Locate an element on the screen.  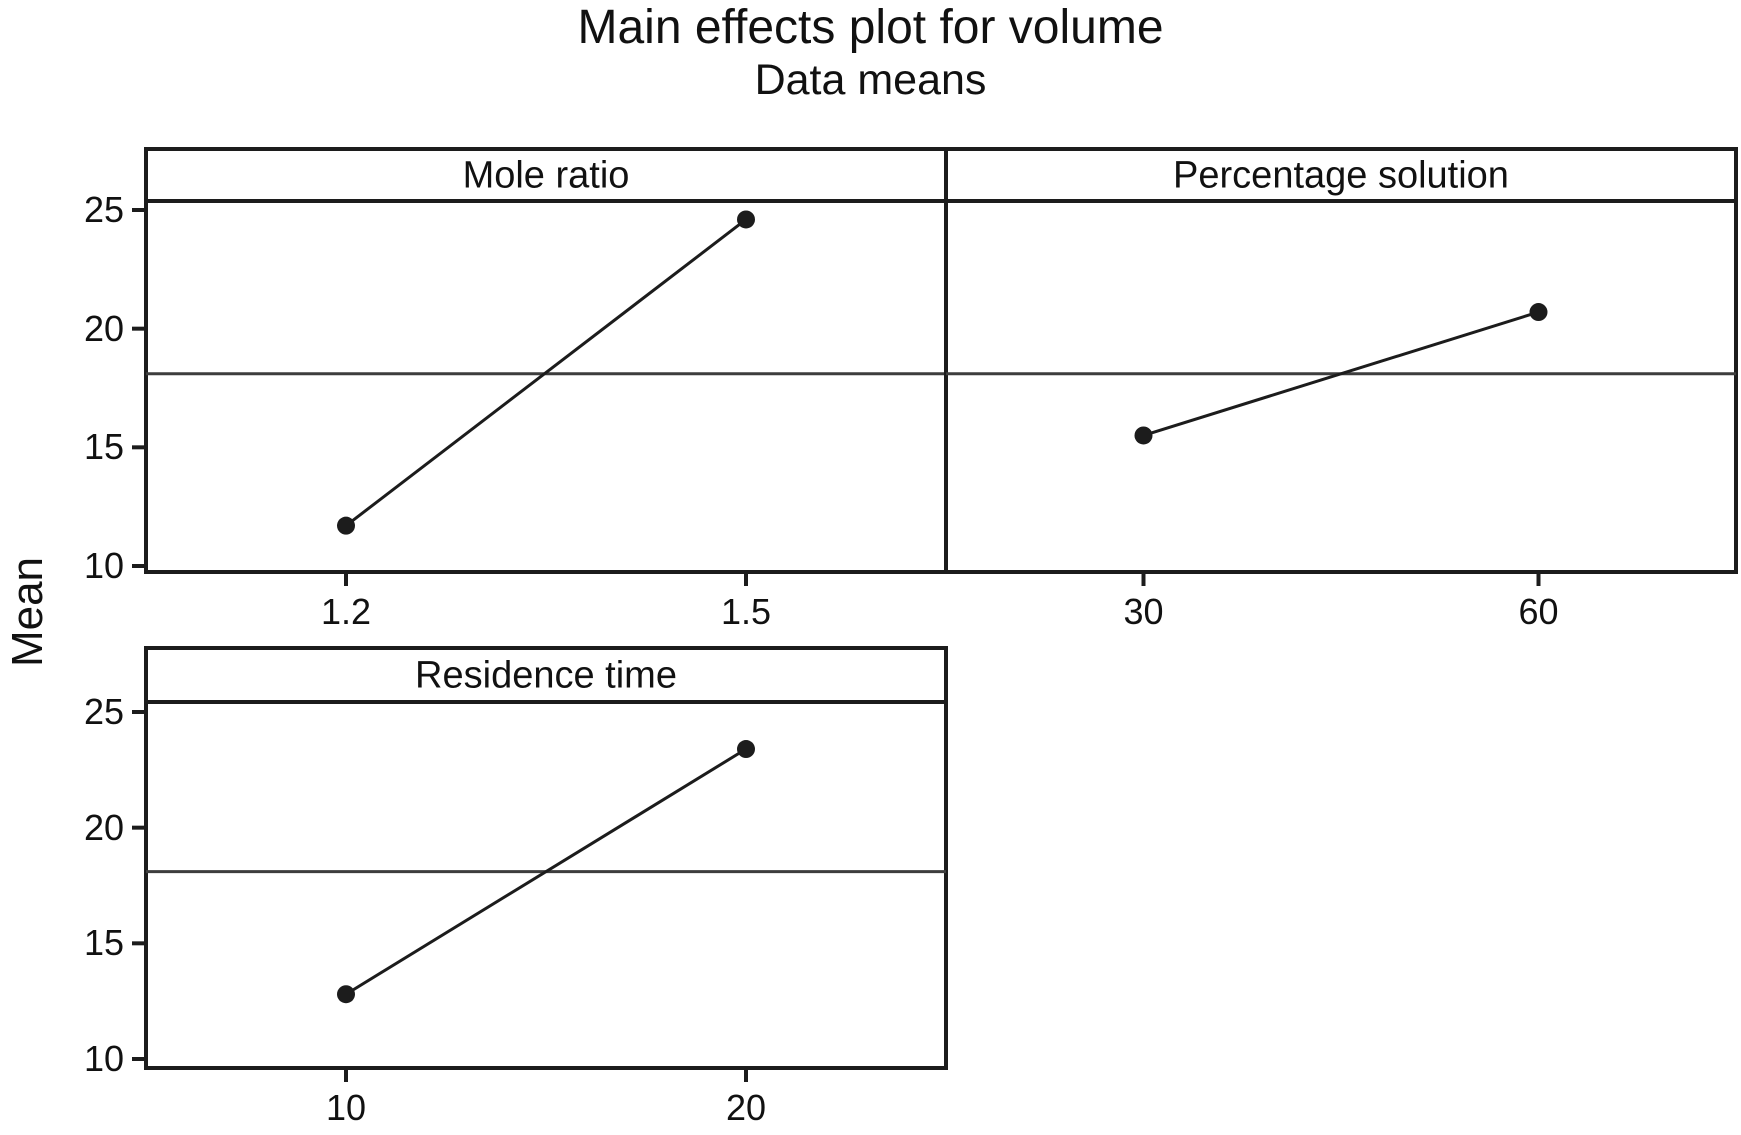
x-tick-label: 20 is located at coordinates (746, 1107).